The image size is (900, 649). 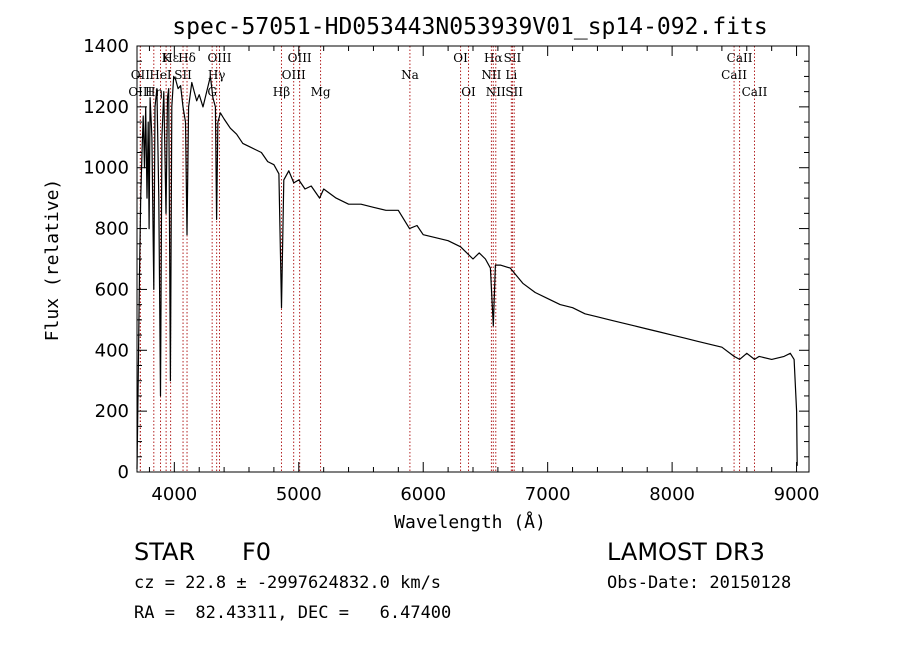 What do you see at coordinates (112, 289) in the screenshot?
I see `y-tick-label: 600` at bounding box center [112, 289].